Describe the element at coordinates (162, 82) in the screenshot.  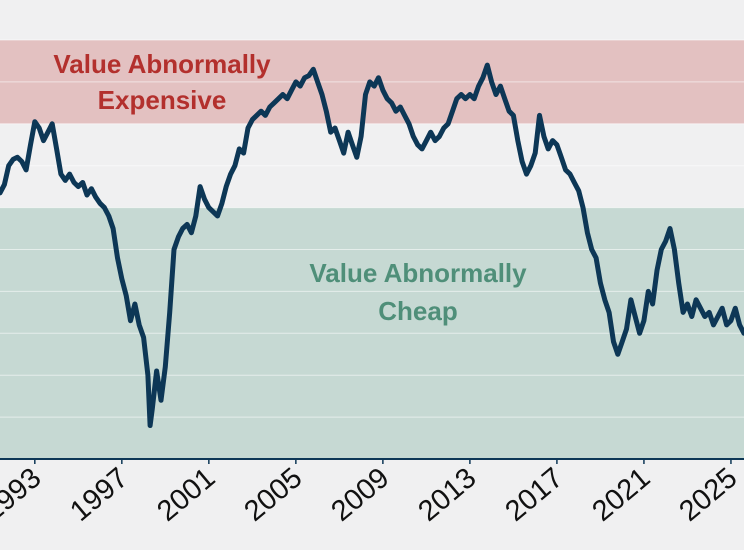
I see `zone-label-0: Value Abnormally Expensive` at that location.